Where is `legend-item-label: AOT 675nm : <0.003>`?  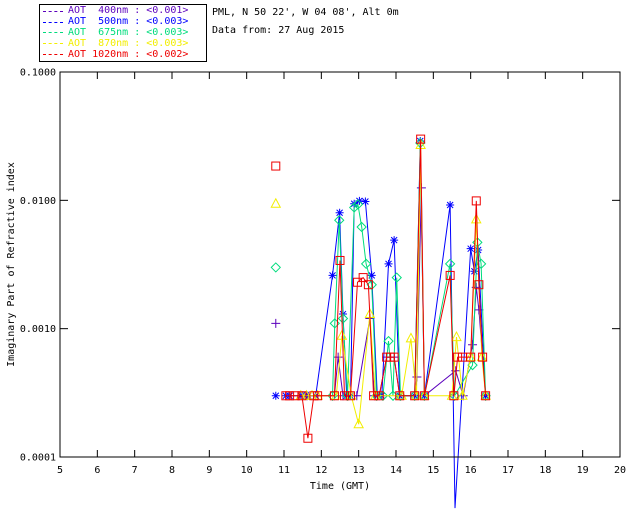
legend-item-label: AOT 675nm : <0.003> is located at coordinates (128, 32).